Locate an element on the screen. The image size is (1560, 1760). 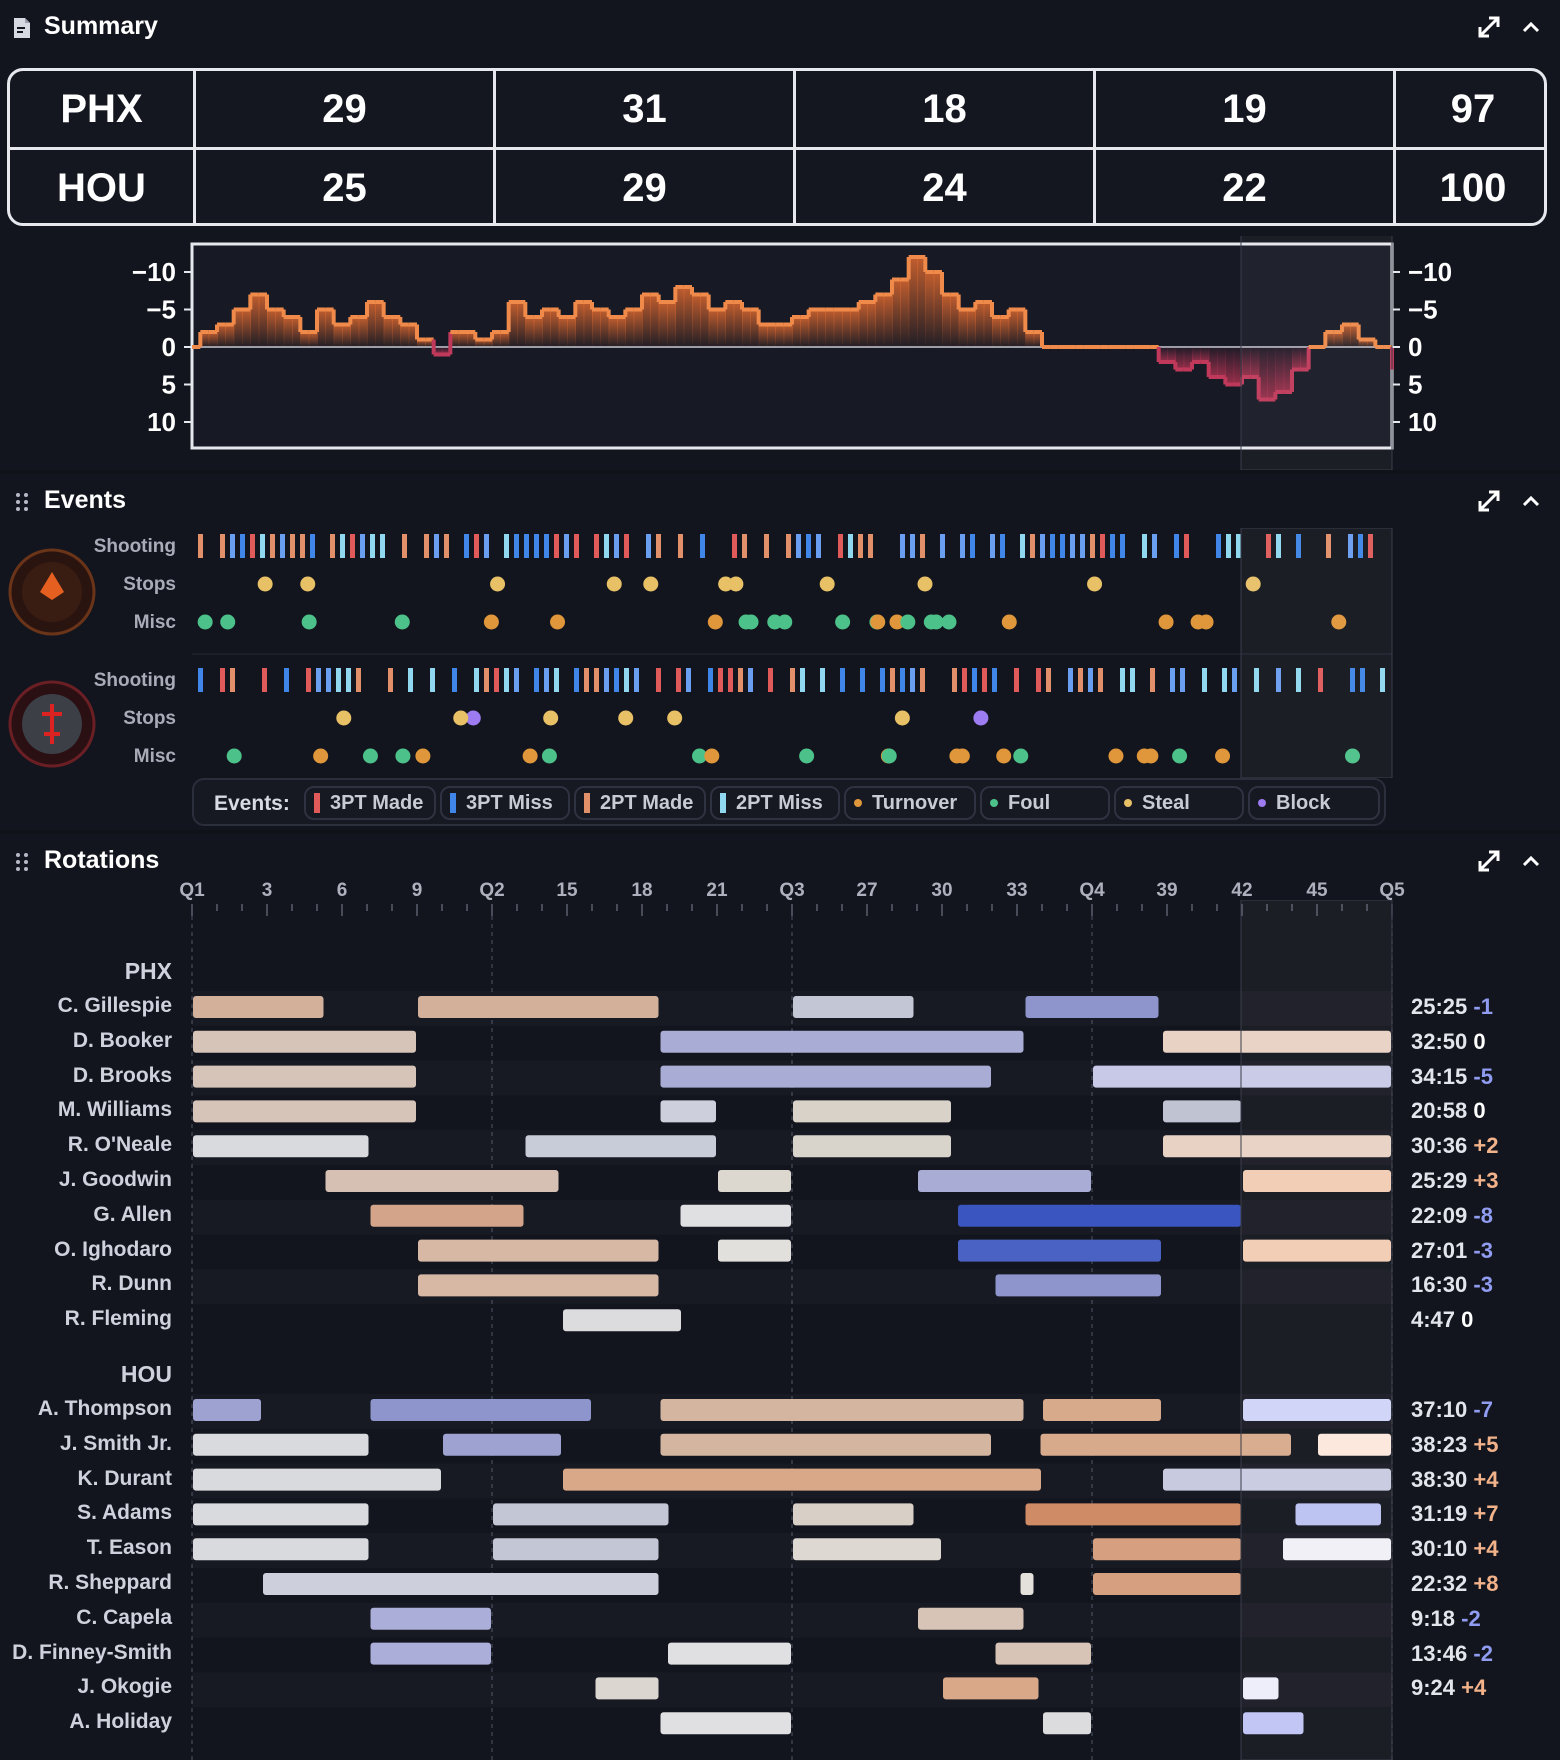
player-name: K. Durant is located at coordinates (125, 1478).